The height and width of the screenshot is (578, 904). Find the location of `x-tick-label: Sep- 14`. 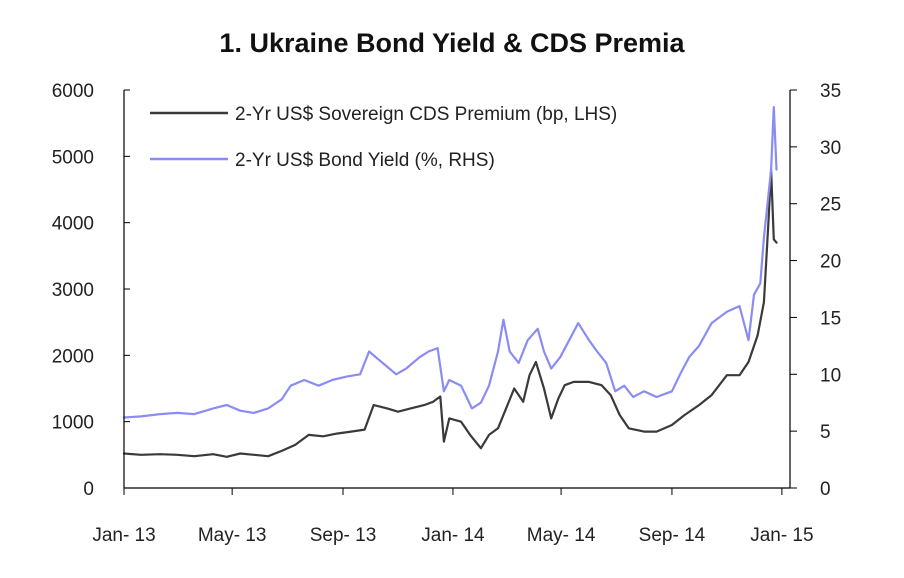

x-tick-label: Sep- 14 is located at coordinates (672, 535).